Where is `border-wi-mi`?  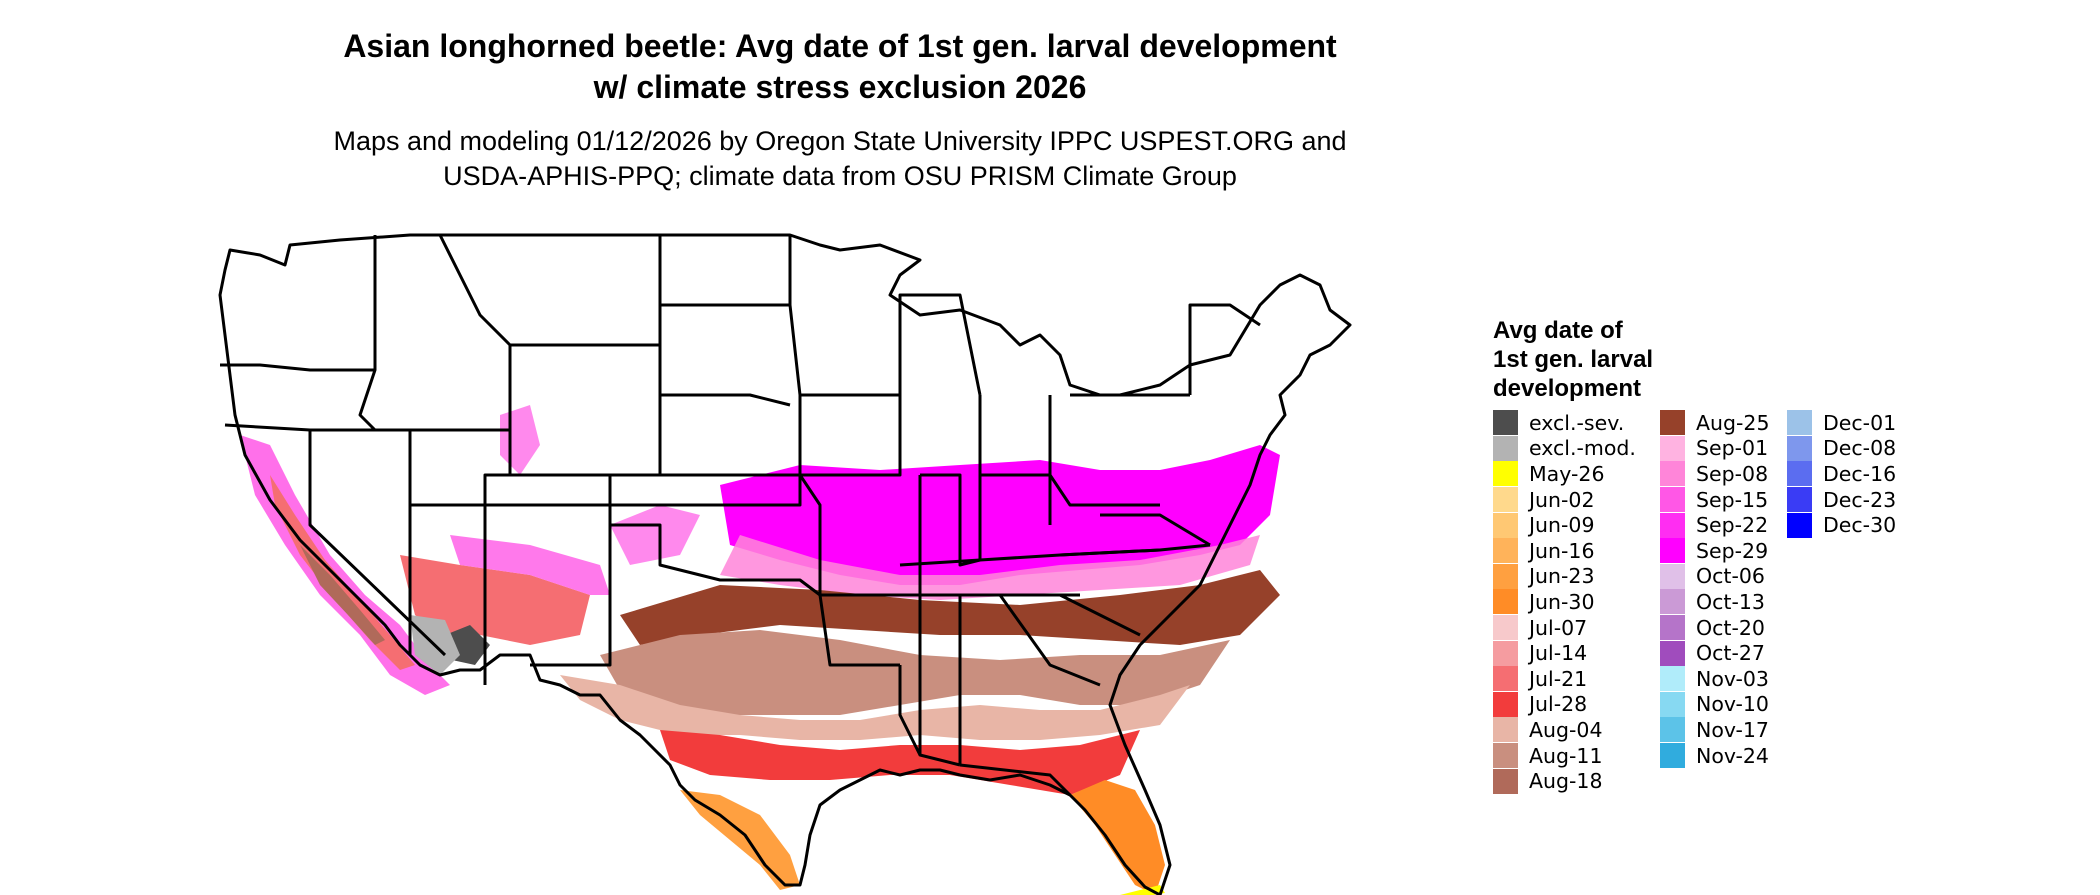 border-wi-mi is located at coordinates (940, 344).